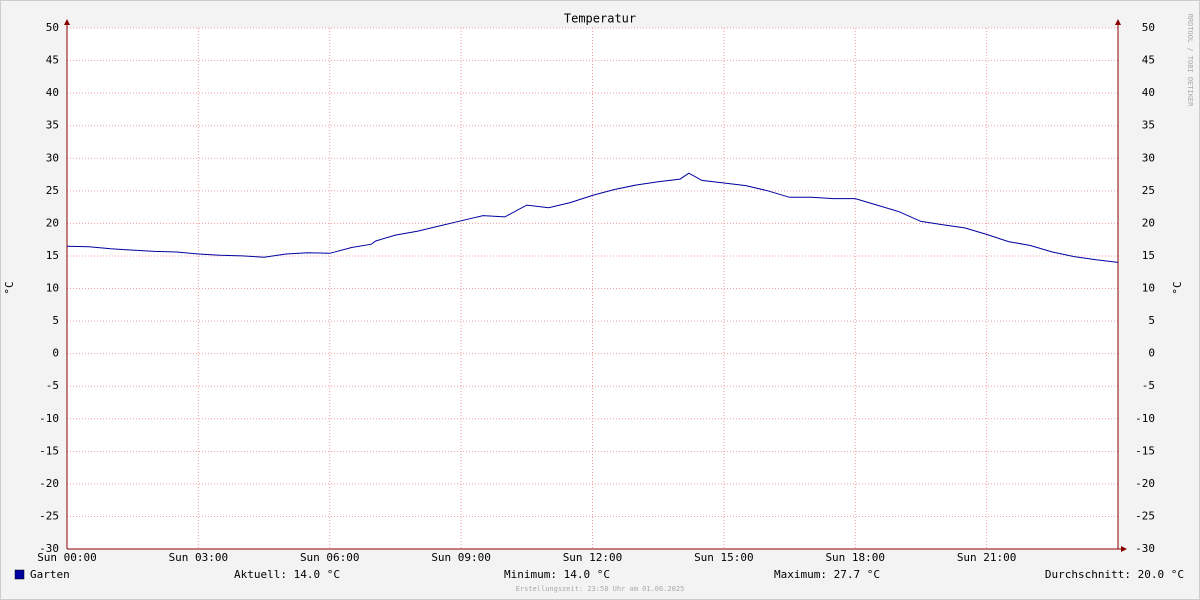 This screenshot has height=600, width=1200. What do you see at coordinates (592, 217) in the screenshot?
I see `data-line` at bounding box center [592, 217].